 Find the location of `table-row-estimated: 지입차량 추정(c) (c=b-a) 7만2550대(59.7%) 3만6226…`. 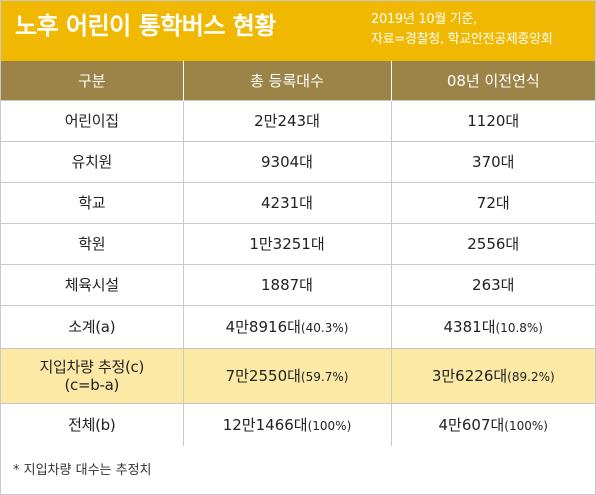

table-row-estimated: 지입차량 추정(c) (c=b-a) 7만2550대(59.7%) 3만6226… is located at coordinates (298, 376).